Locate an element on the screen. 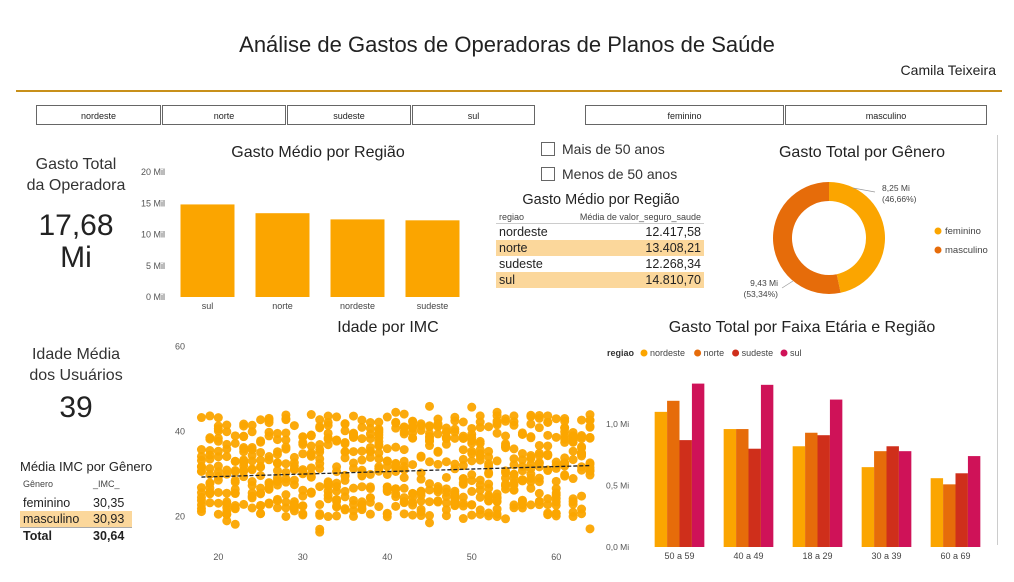  slicer-region-nordeste: nordeste is located at coordinates (98, 115).